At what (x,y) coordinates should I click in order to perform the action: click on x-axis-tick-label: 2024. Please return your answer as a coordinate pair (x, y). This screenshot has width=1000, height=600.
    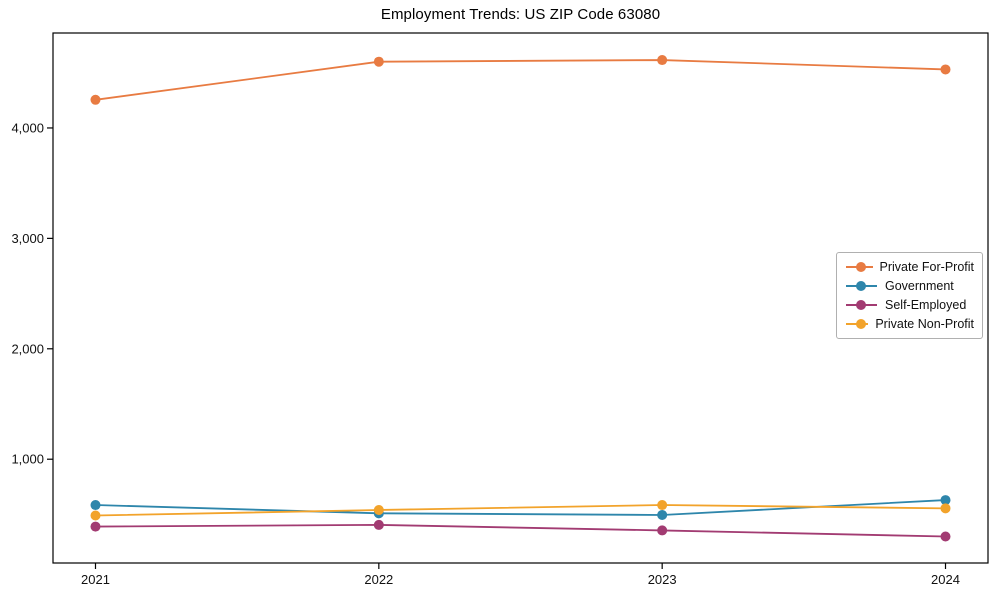
    Looking at the image, I should click on (945, 579).